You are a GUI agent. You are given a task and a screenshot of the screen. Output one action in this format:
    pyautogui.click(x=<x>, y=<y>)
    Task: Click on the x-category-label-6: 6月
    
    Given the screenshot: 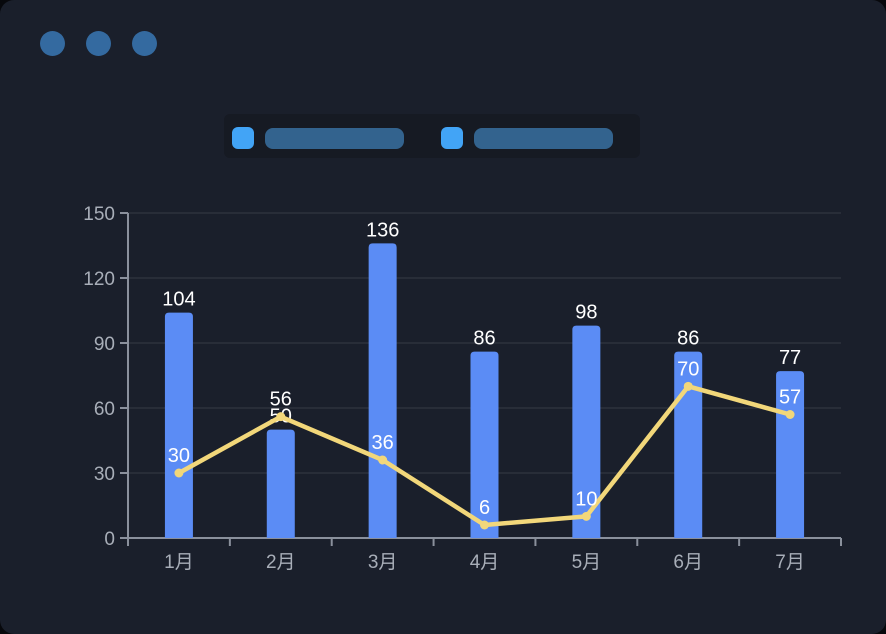 What is the action you would take?
    pyautogui.click(x=688, y=562)
    